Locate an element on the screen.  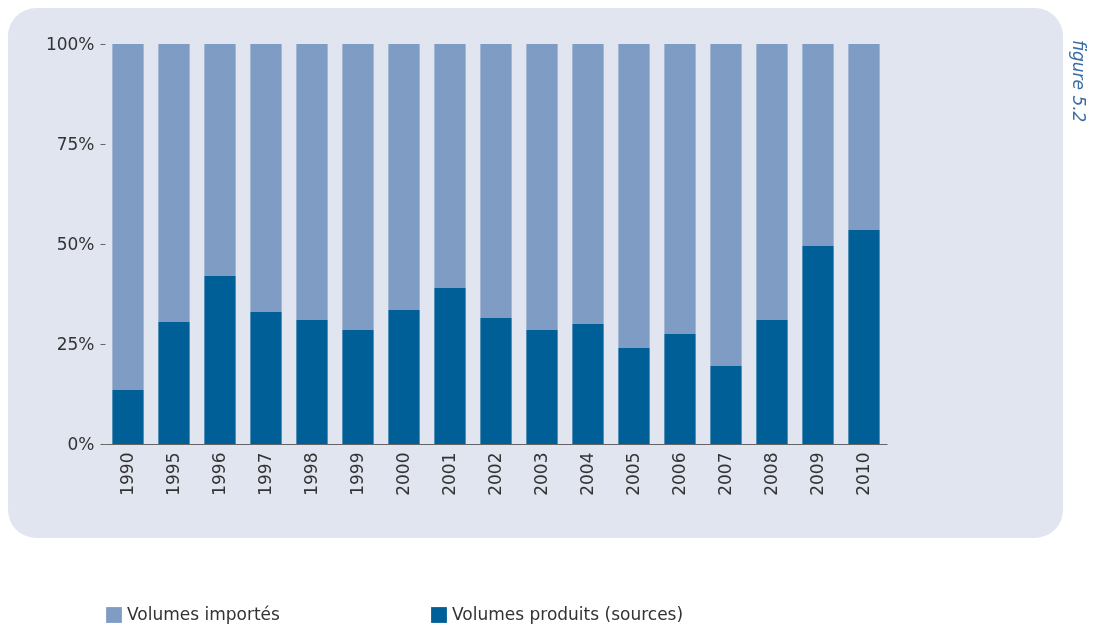
x-tick-label: 2007 is located at coordinates (725, 474).